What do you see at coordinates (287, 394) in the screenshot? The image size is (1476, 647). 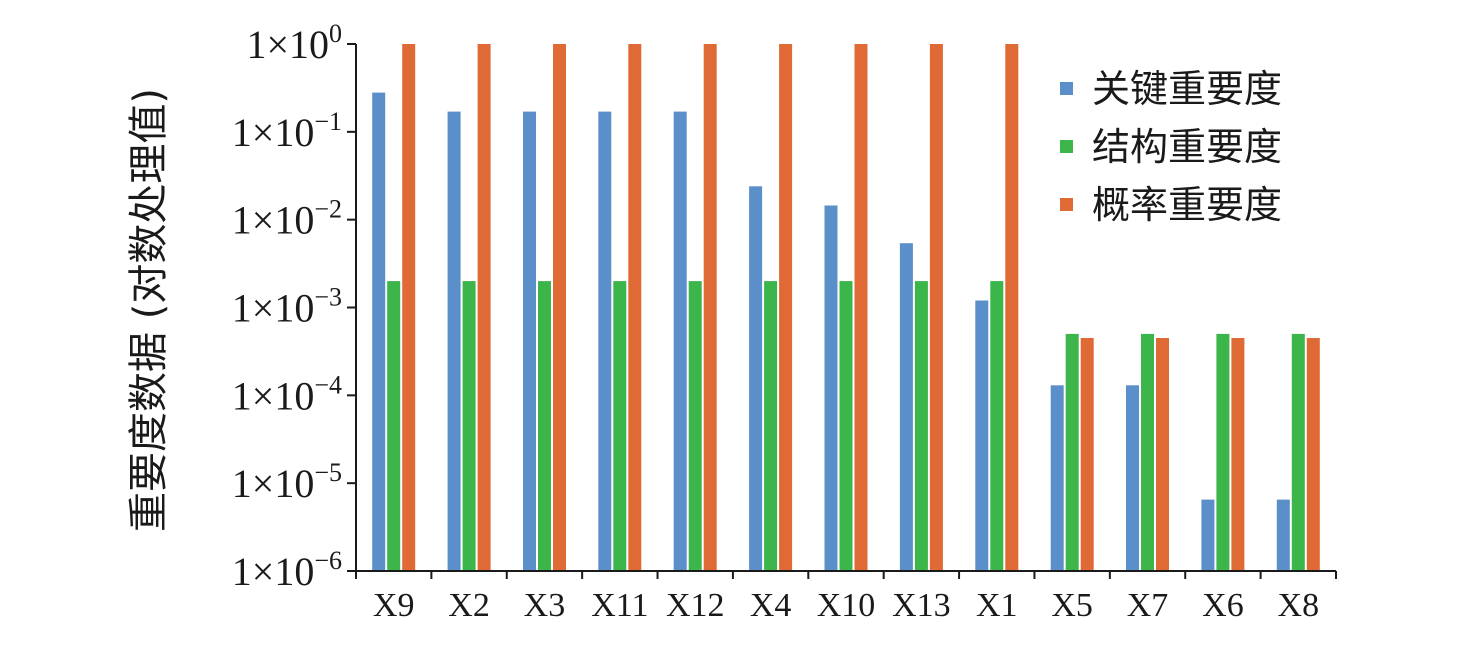 I see `y-tick-label: 1×10⁻⁴` at bounding box center [287, 394].